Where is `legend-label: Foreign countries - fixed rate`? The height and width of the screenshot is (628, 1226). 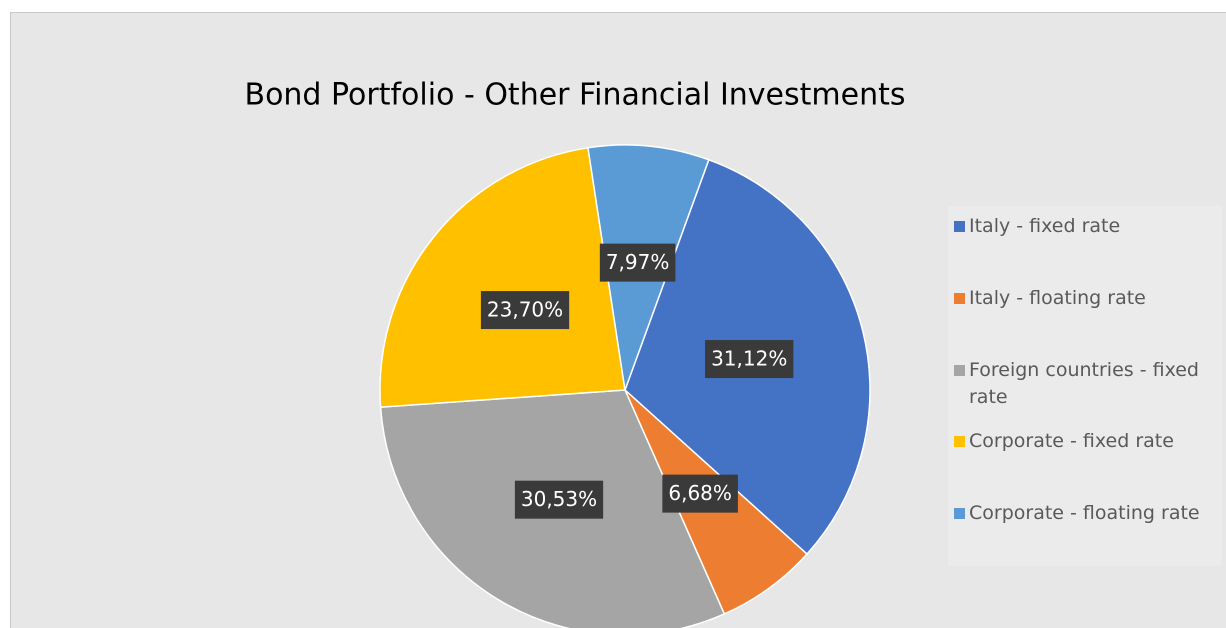 legend-label: Foreign countries - fixed rate is located at coordinates (1084, 383).